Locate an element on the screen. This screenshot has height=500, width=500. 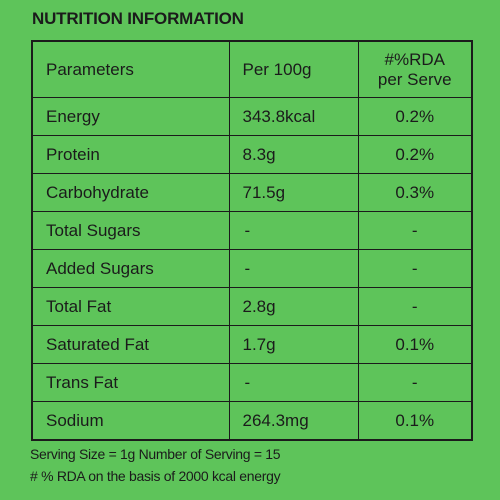
table-row: Total Sugars - - is located at coordinates (252, 230).